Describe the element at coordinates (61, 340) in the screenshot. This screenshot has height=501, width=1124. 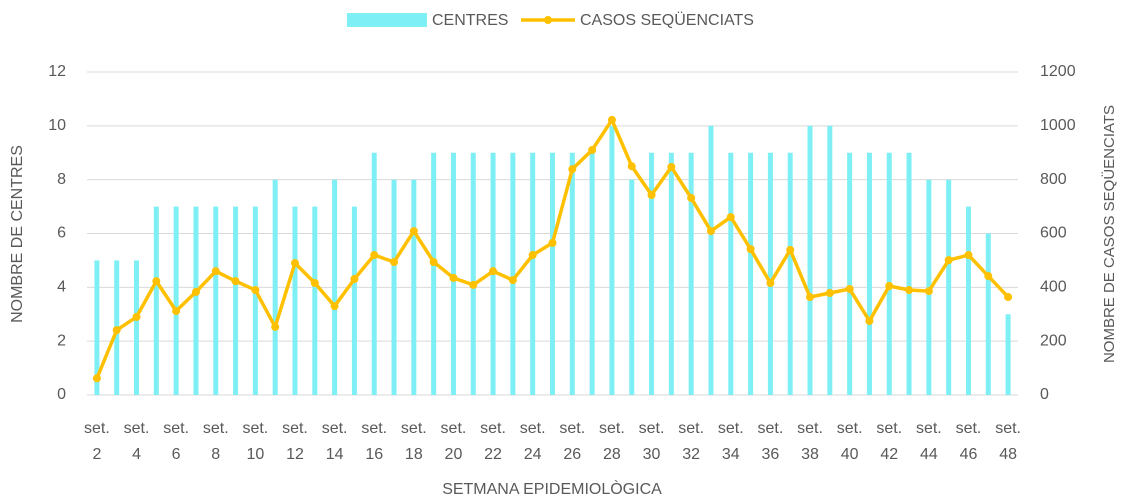
I see `y-tick-label: 2` at that location.